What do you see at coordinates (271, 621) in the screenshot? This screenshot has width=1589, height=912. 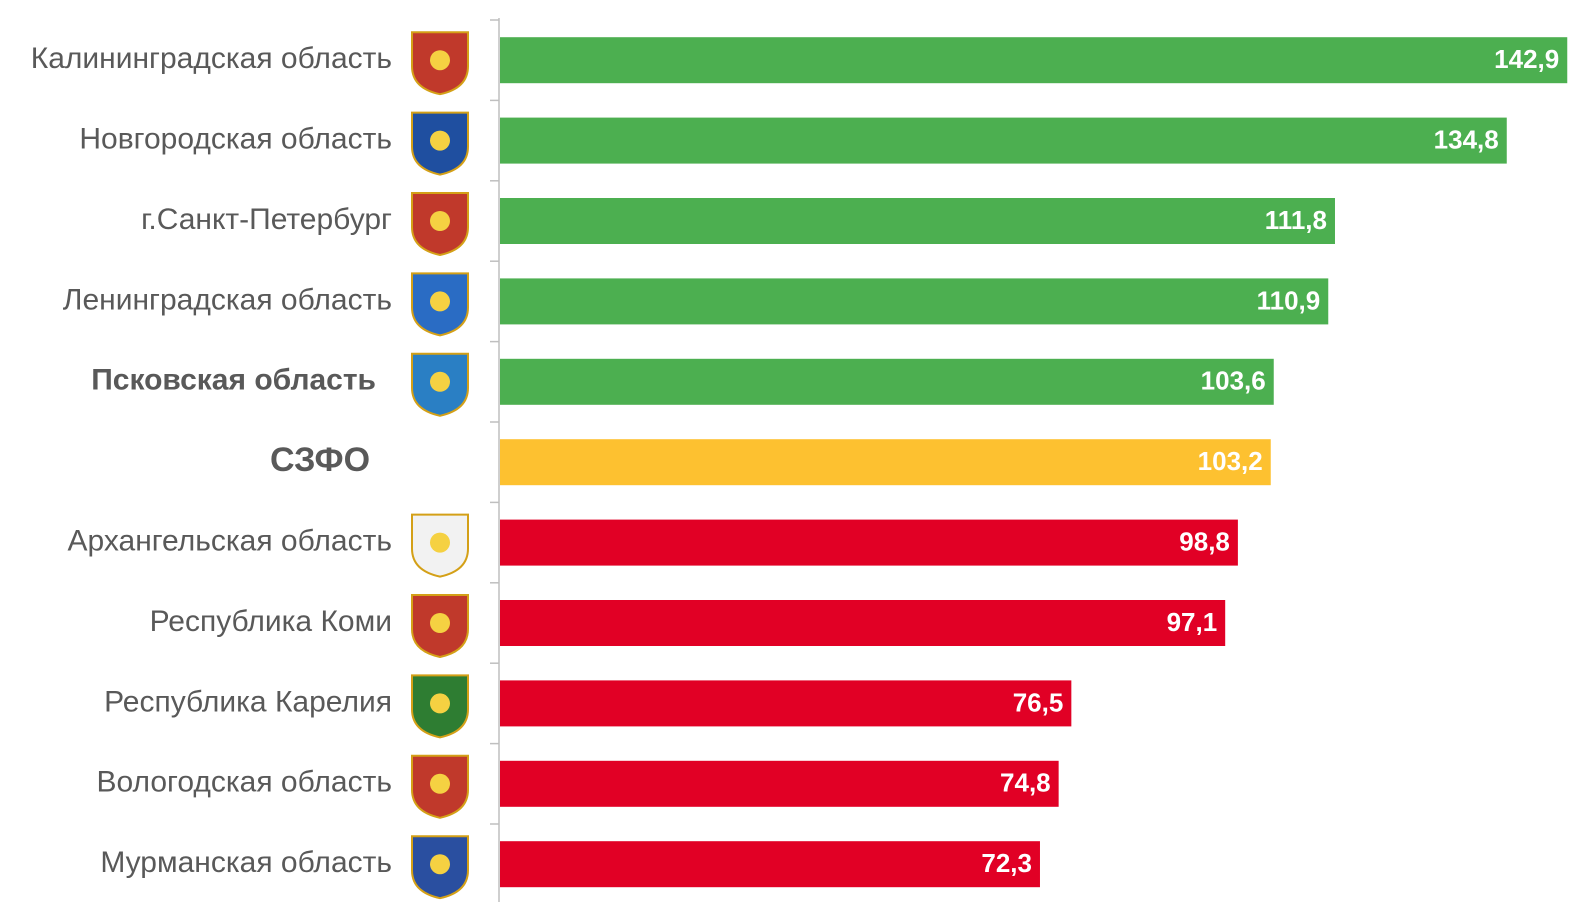 I see `category-label: Республика Коми` at bounding box center [271, 621].